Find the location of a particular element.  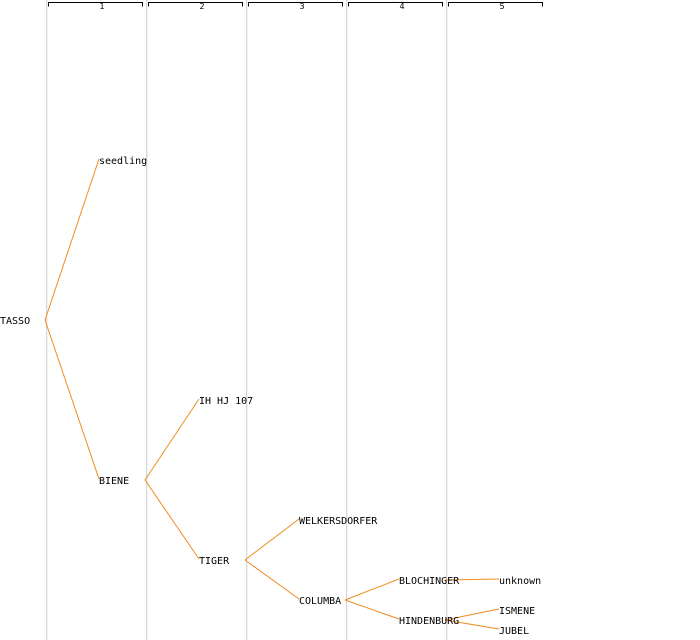

pedigree-node-jubel: JUBEL is located at coordinates (514, 631).